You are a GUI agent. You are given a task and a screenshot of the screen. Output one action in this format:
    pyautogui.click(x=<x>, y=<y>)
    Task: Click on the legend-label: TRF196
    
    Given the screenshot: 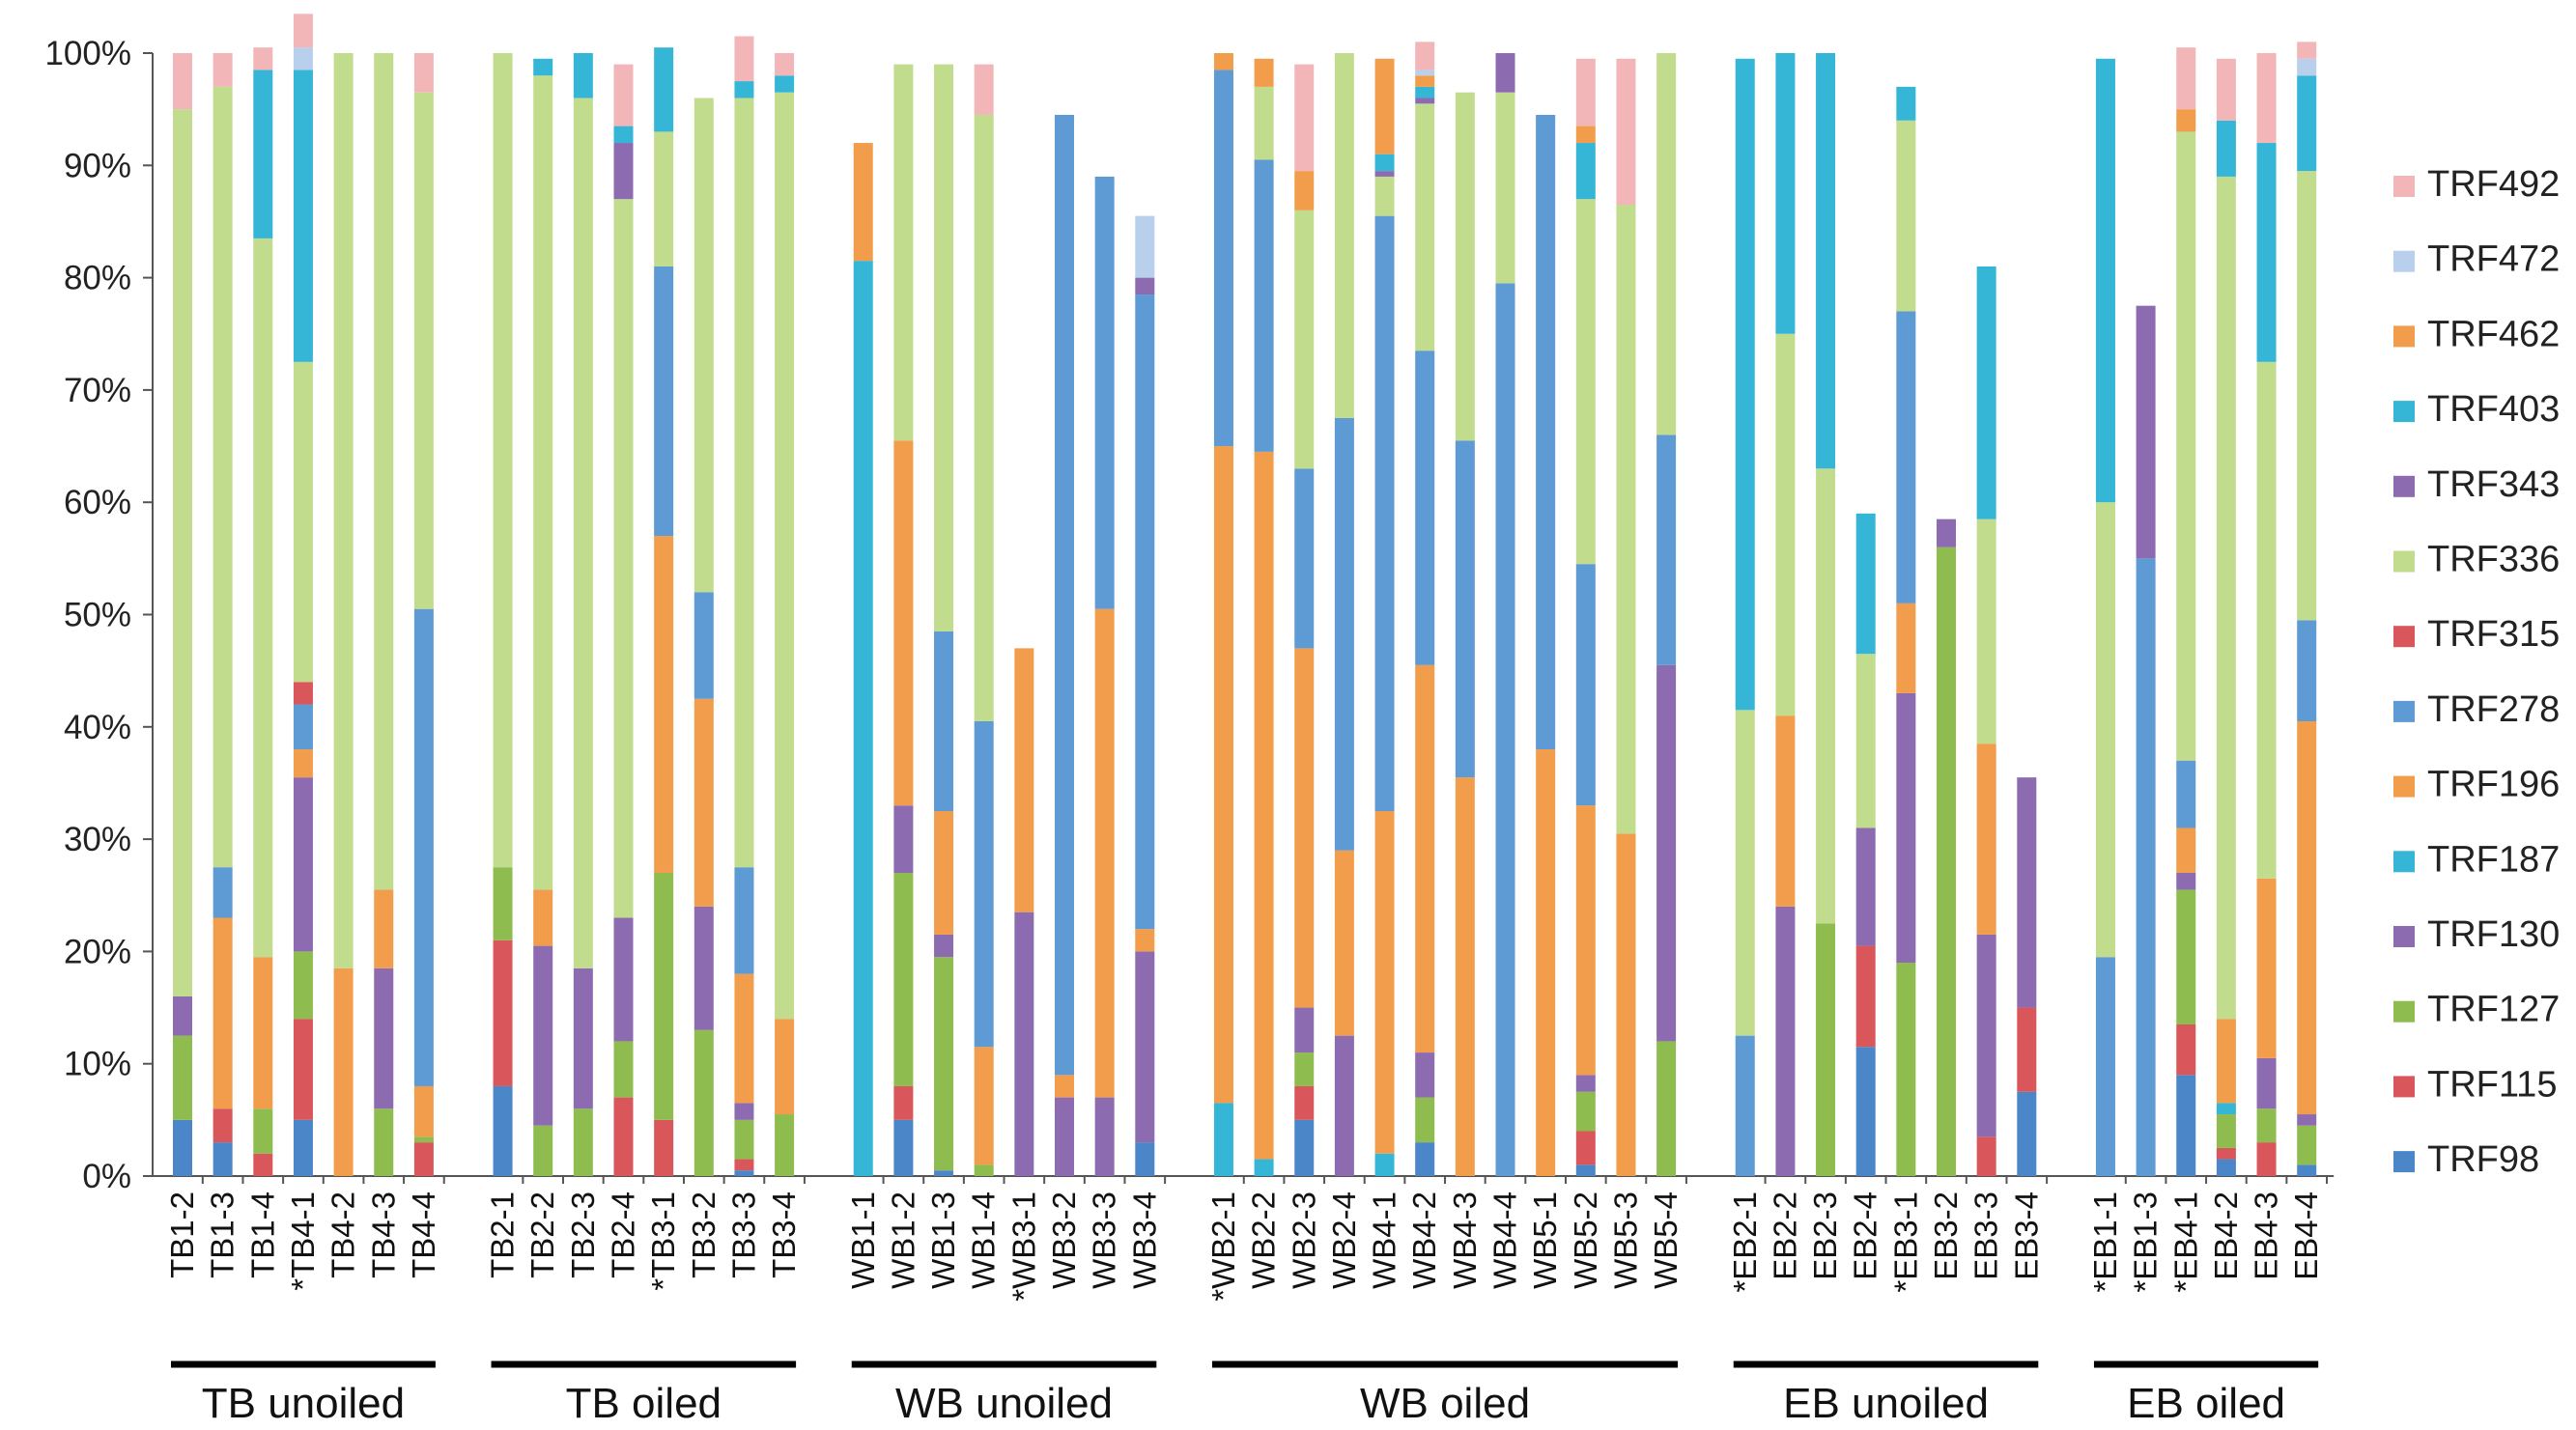 What is the action you would take?
    pyautogui.click(x=2493, y=785)
    